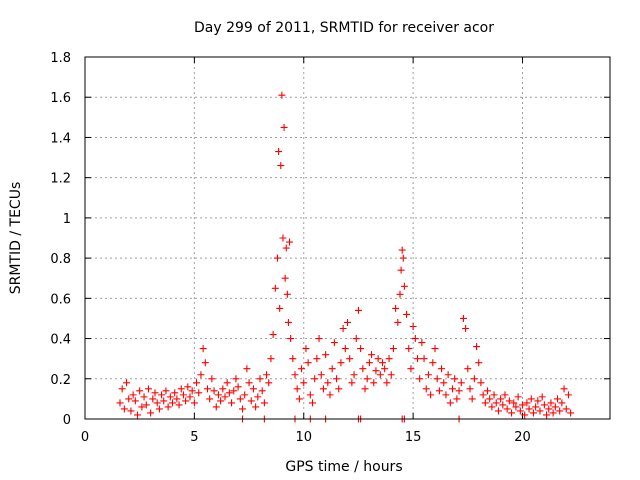 This screenshot has width=640, height=480. What do you see at coordinates (60, 340) in the screenshot?
I see `y-tick-label: 0.4` at bounding box center [60, 340].